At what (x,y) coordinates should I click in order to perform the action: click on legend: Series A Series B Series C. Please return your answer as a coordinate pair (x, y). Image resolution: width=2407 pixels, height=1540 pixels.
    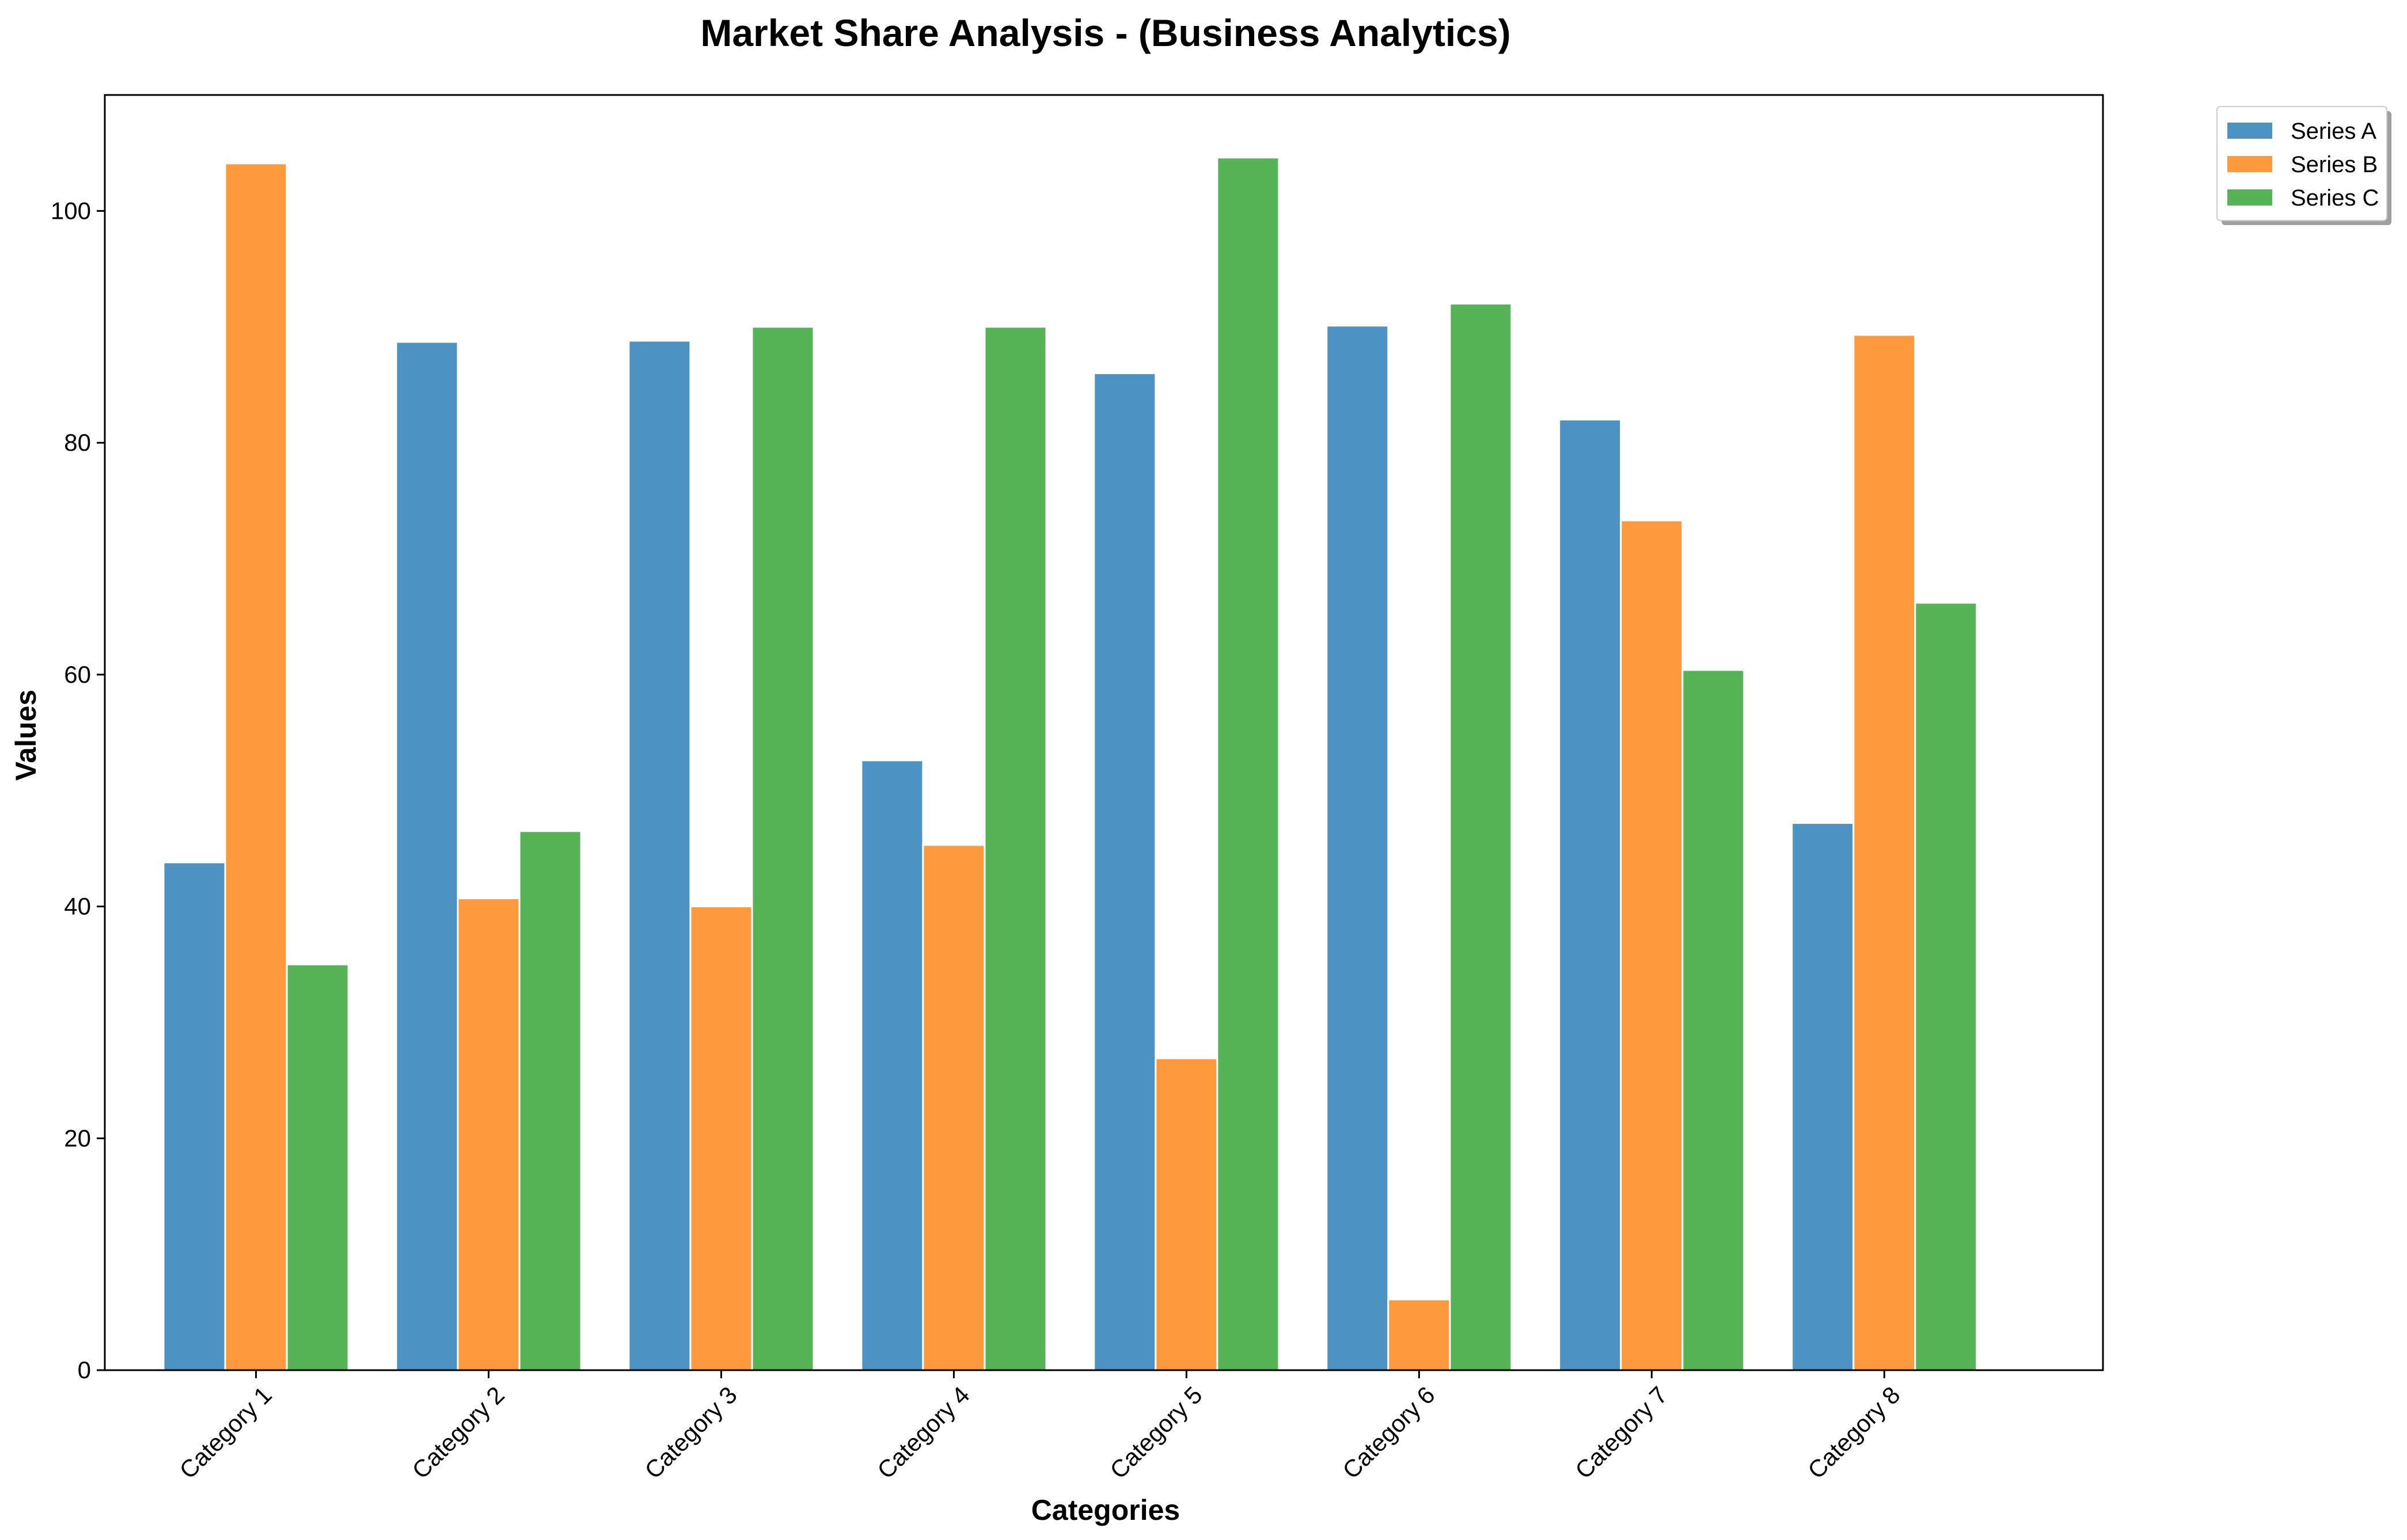
    Looking at the image, I should click on (2303, 165).